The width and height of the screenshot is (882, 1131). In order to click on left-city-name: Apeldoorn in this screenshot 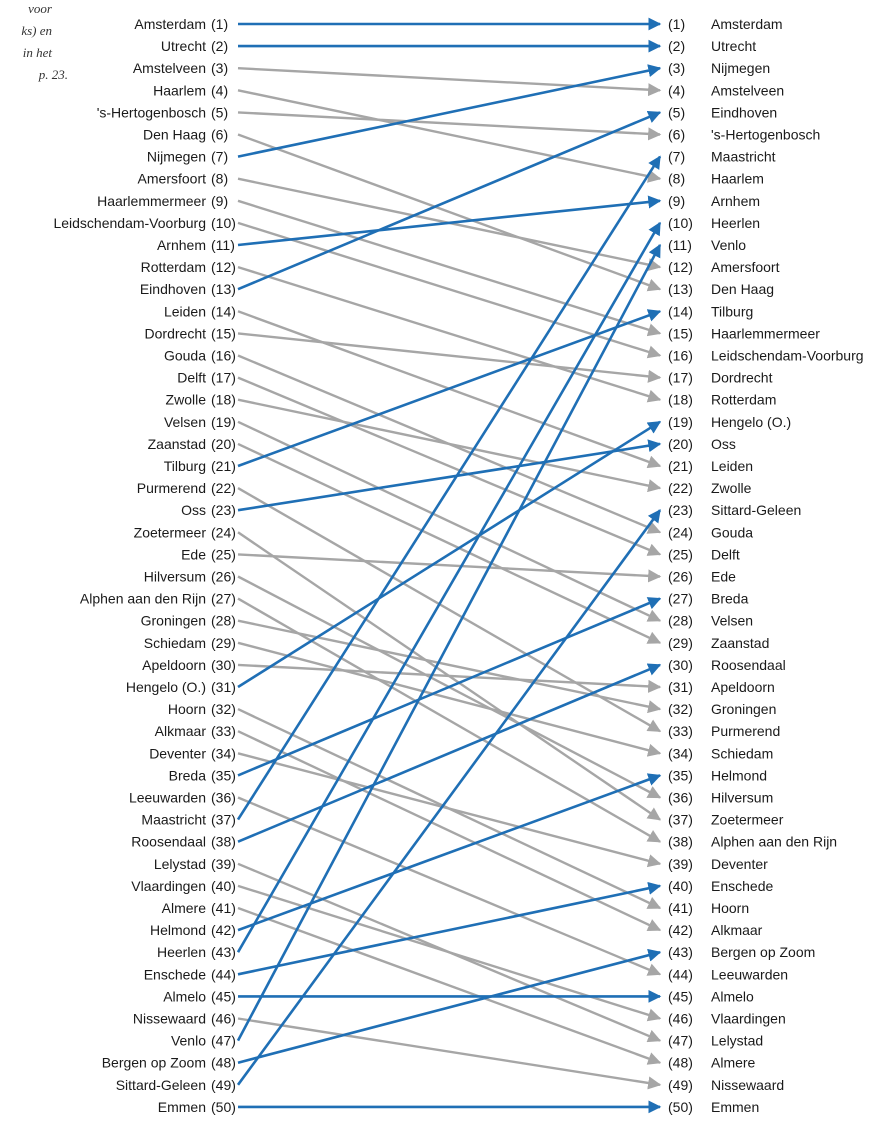, I will do `click(174, 665)`.